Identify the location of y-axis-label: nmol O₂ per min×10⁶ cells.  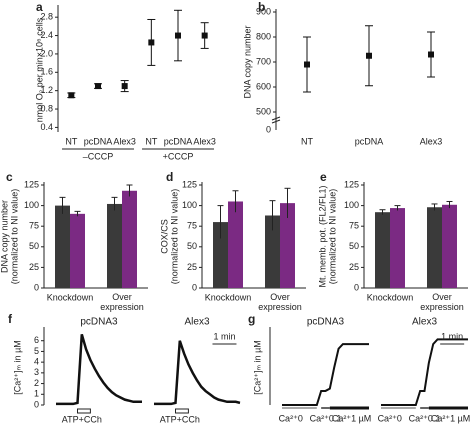
(39, 69).